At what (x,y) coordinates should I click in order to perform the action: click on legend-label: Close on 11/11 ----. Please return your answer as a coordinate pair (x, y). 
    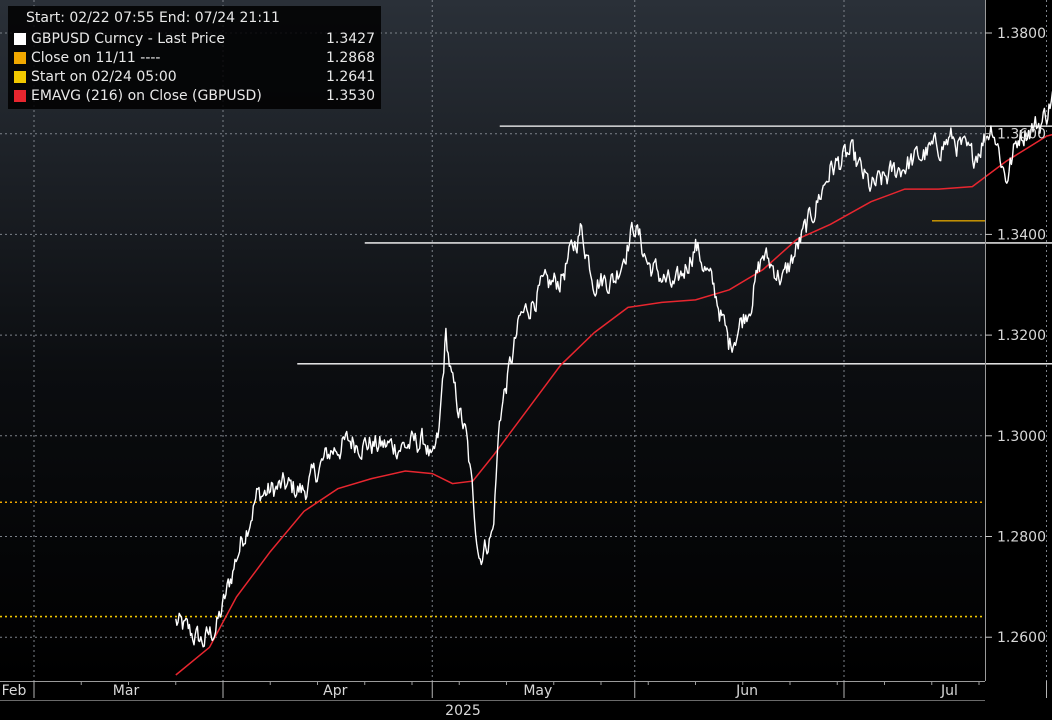
    Looking at the image, I should click on (96, 57).